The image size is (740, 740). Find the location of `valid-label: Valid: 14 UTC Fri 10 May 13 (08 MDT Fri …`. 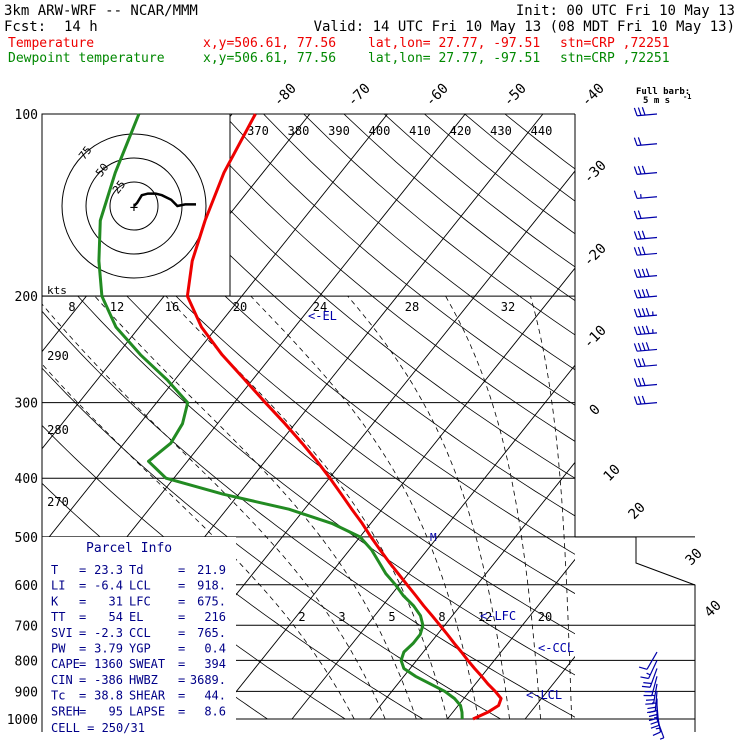

valid-label: Valid: 14 UTC Fri 10 May 13 (08 MDT Fri … is located at coordinates (524, 27).